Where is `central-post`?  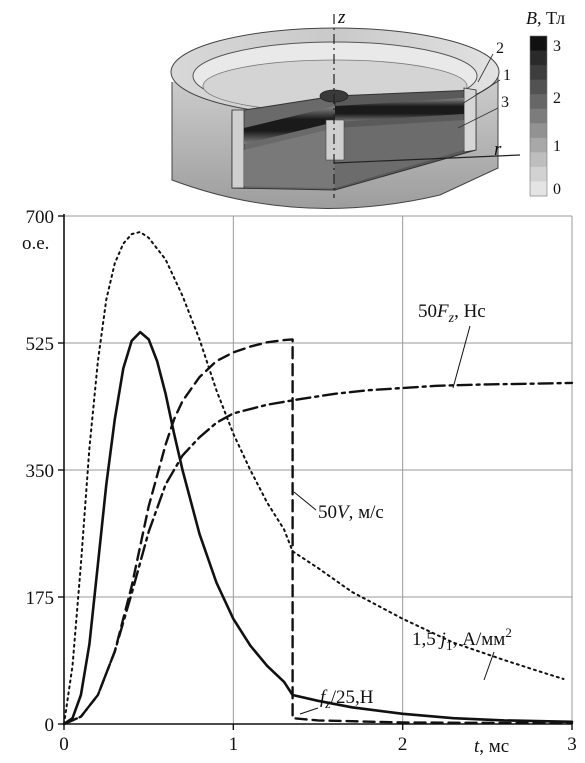 central-post is located at coordinates (335, 140).